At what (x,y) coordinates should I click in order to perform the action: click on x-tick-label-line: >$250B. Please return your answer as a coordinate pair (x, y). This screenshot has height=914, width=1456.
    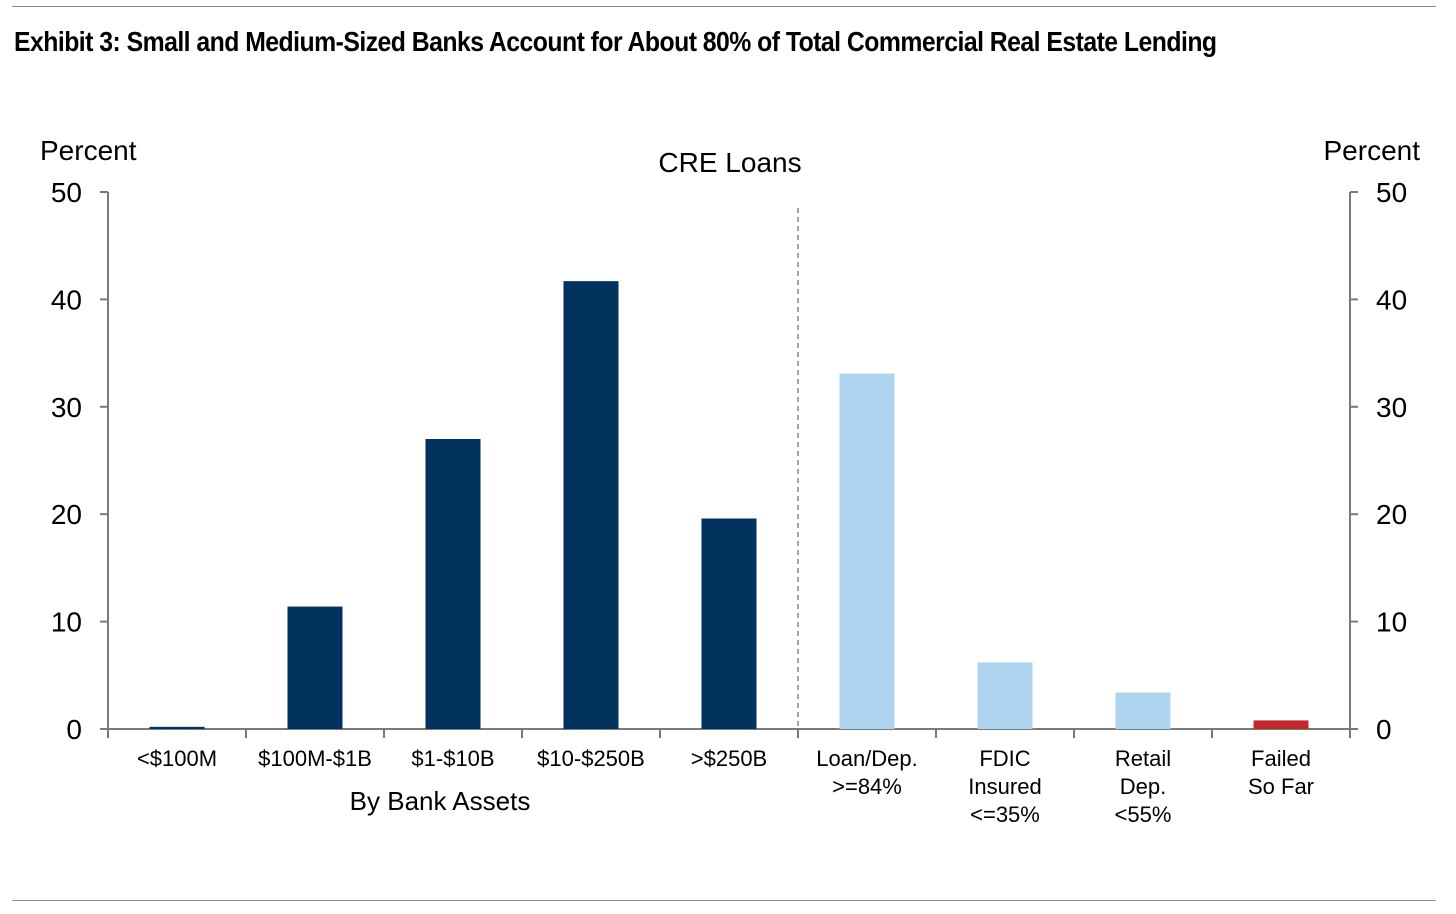
    Looking at the image, I should click on (729, 758).